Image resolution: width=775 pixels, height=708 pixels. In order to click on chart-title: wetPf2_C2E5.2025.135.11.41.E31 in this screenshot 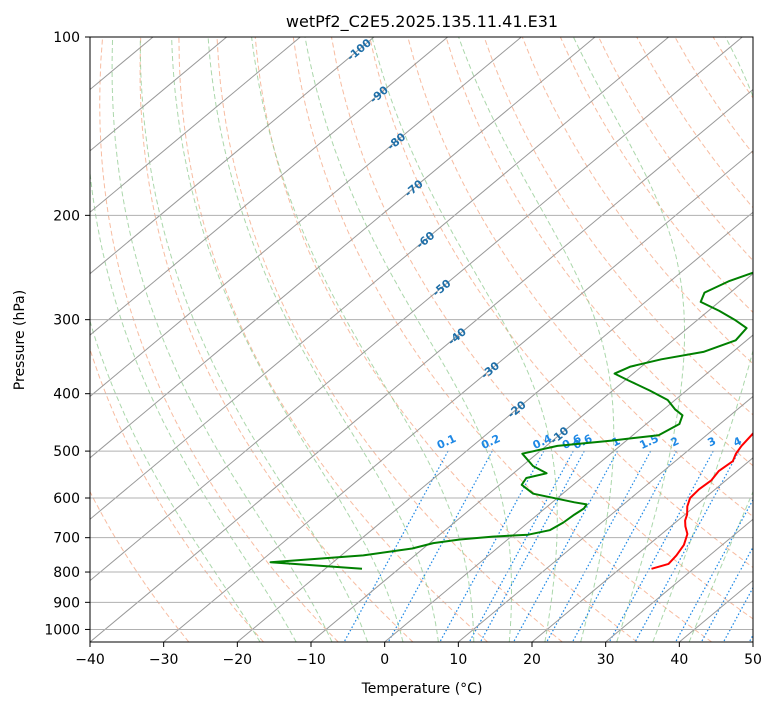, I will do `click(422, 22)`.